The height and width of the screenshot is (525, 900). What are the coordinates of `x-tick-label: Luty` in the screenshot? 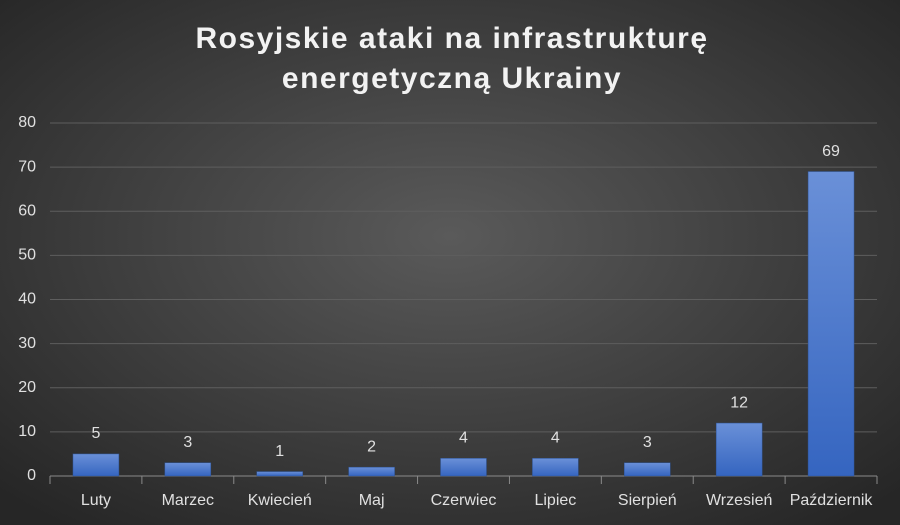 It's located at (96, 500).